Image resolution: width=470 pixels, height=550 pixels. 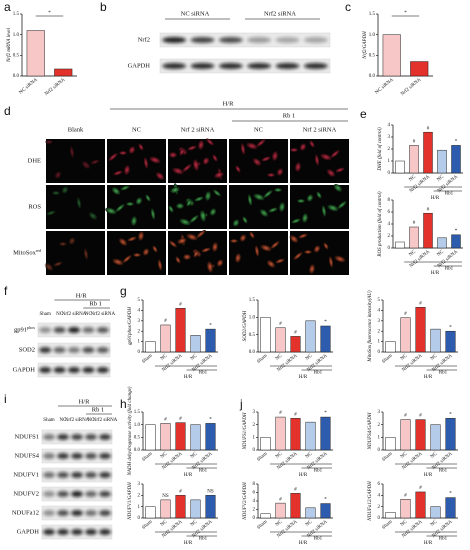 I want to click on y-tick-label: 1.0, so click(x=252, y=317).